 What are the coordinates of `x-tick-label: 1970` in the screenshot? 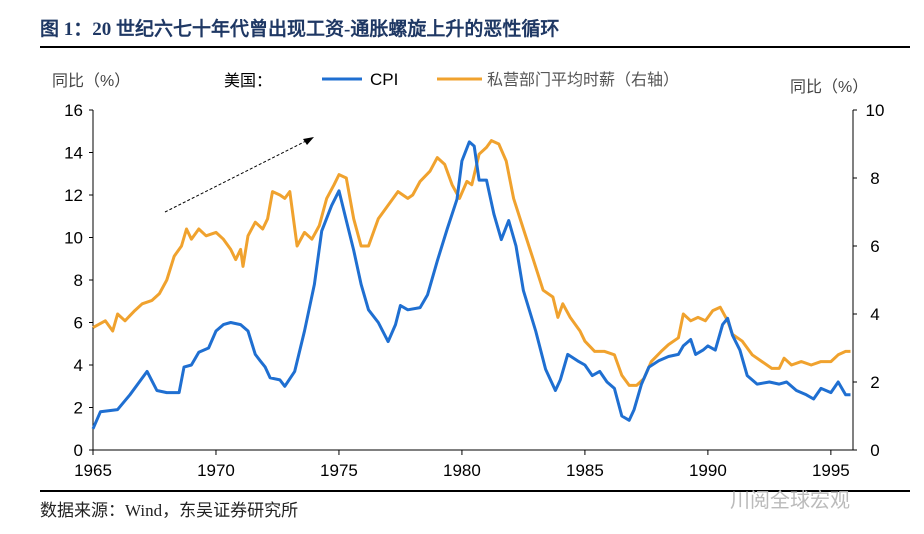 It's located at (216, 470).